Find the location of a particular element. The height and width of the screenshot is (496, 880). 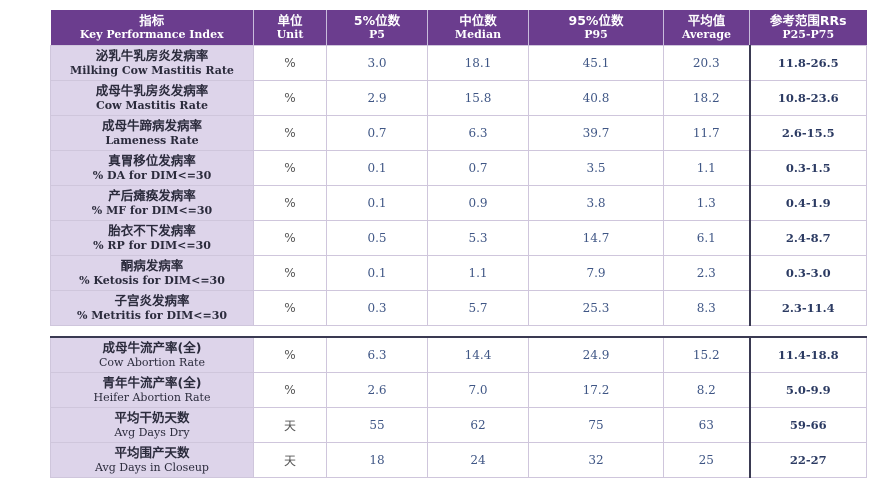

header-p95-zh: 95%位数 is located at coordinates (596, 20).